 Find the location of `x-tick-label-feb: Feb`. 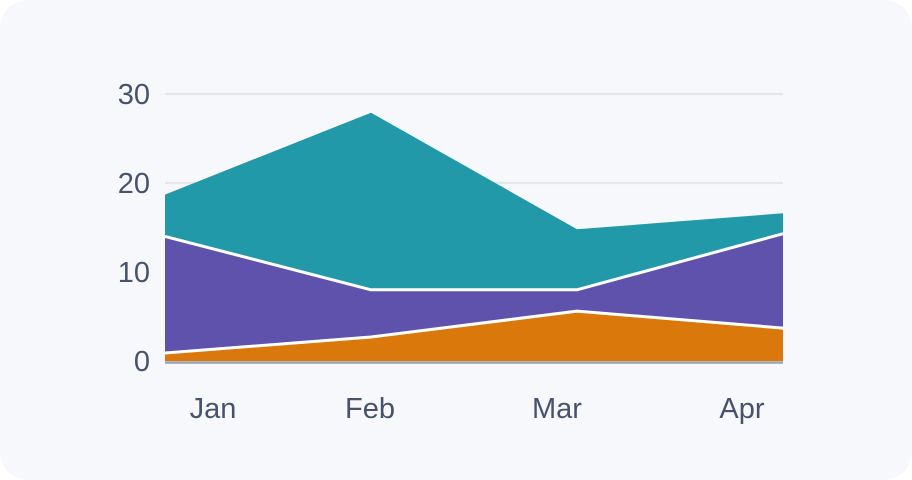

x-tick-label-feb: Feb is located at coordinates (370, 409).